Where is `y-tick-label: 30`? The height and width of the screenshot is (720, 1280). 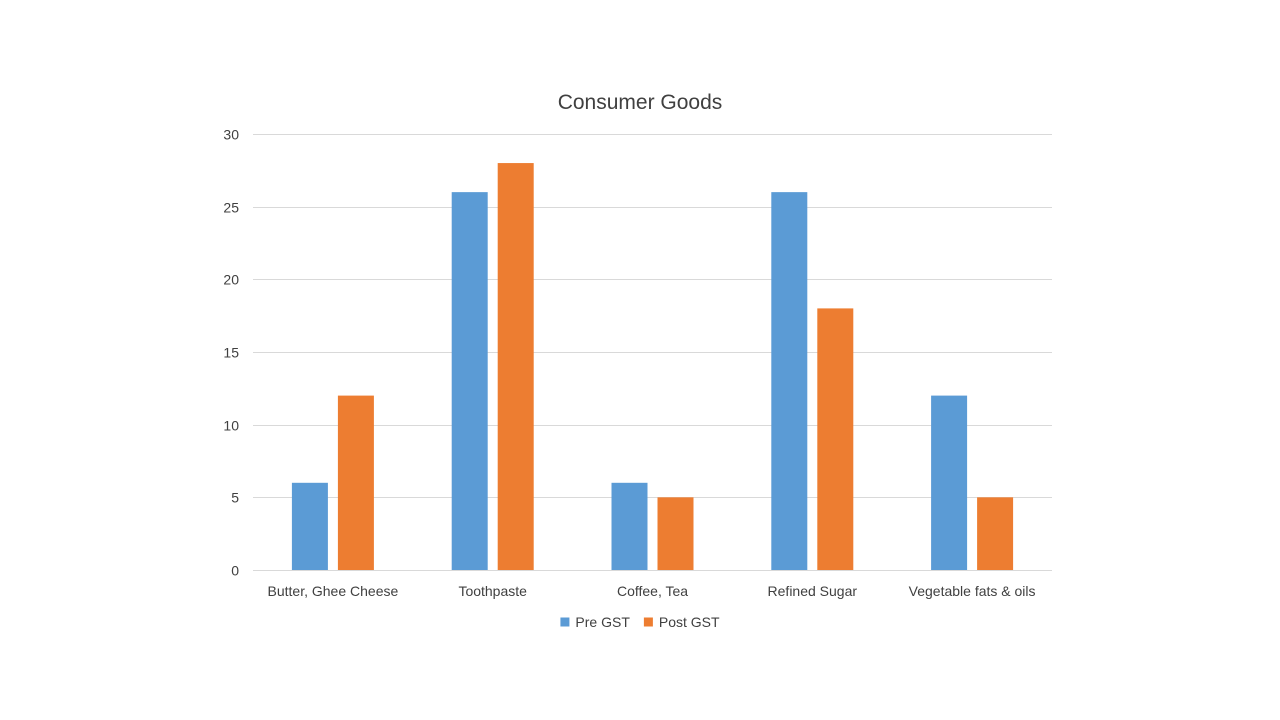
y-tick-label: 30 is located at coordinates (231, 135).